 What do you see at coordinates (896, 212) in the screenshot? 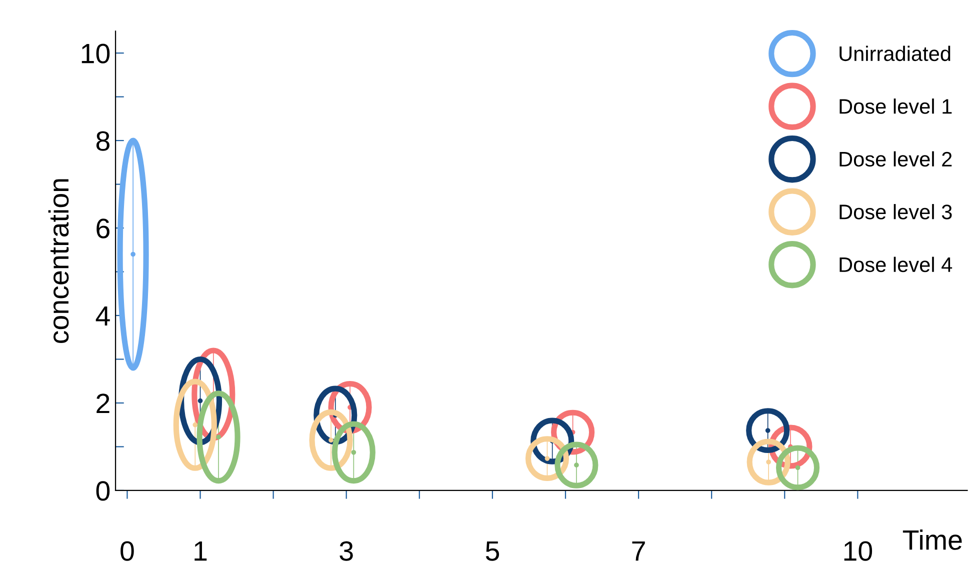
I see `legend-label: Dose level 3` at bounding box center [896, 212].